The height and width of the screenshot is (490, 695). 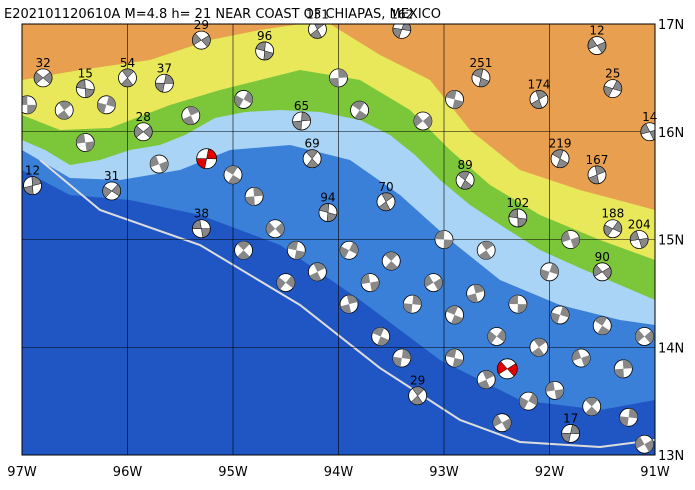 I want to click on lat-label: 17N, so click(x=671, y=25).